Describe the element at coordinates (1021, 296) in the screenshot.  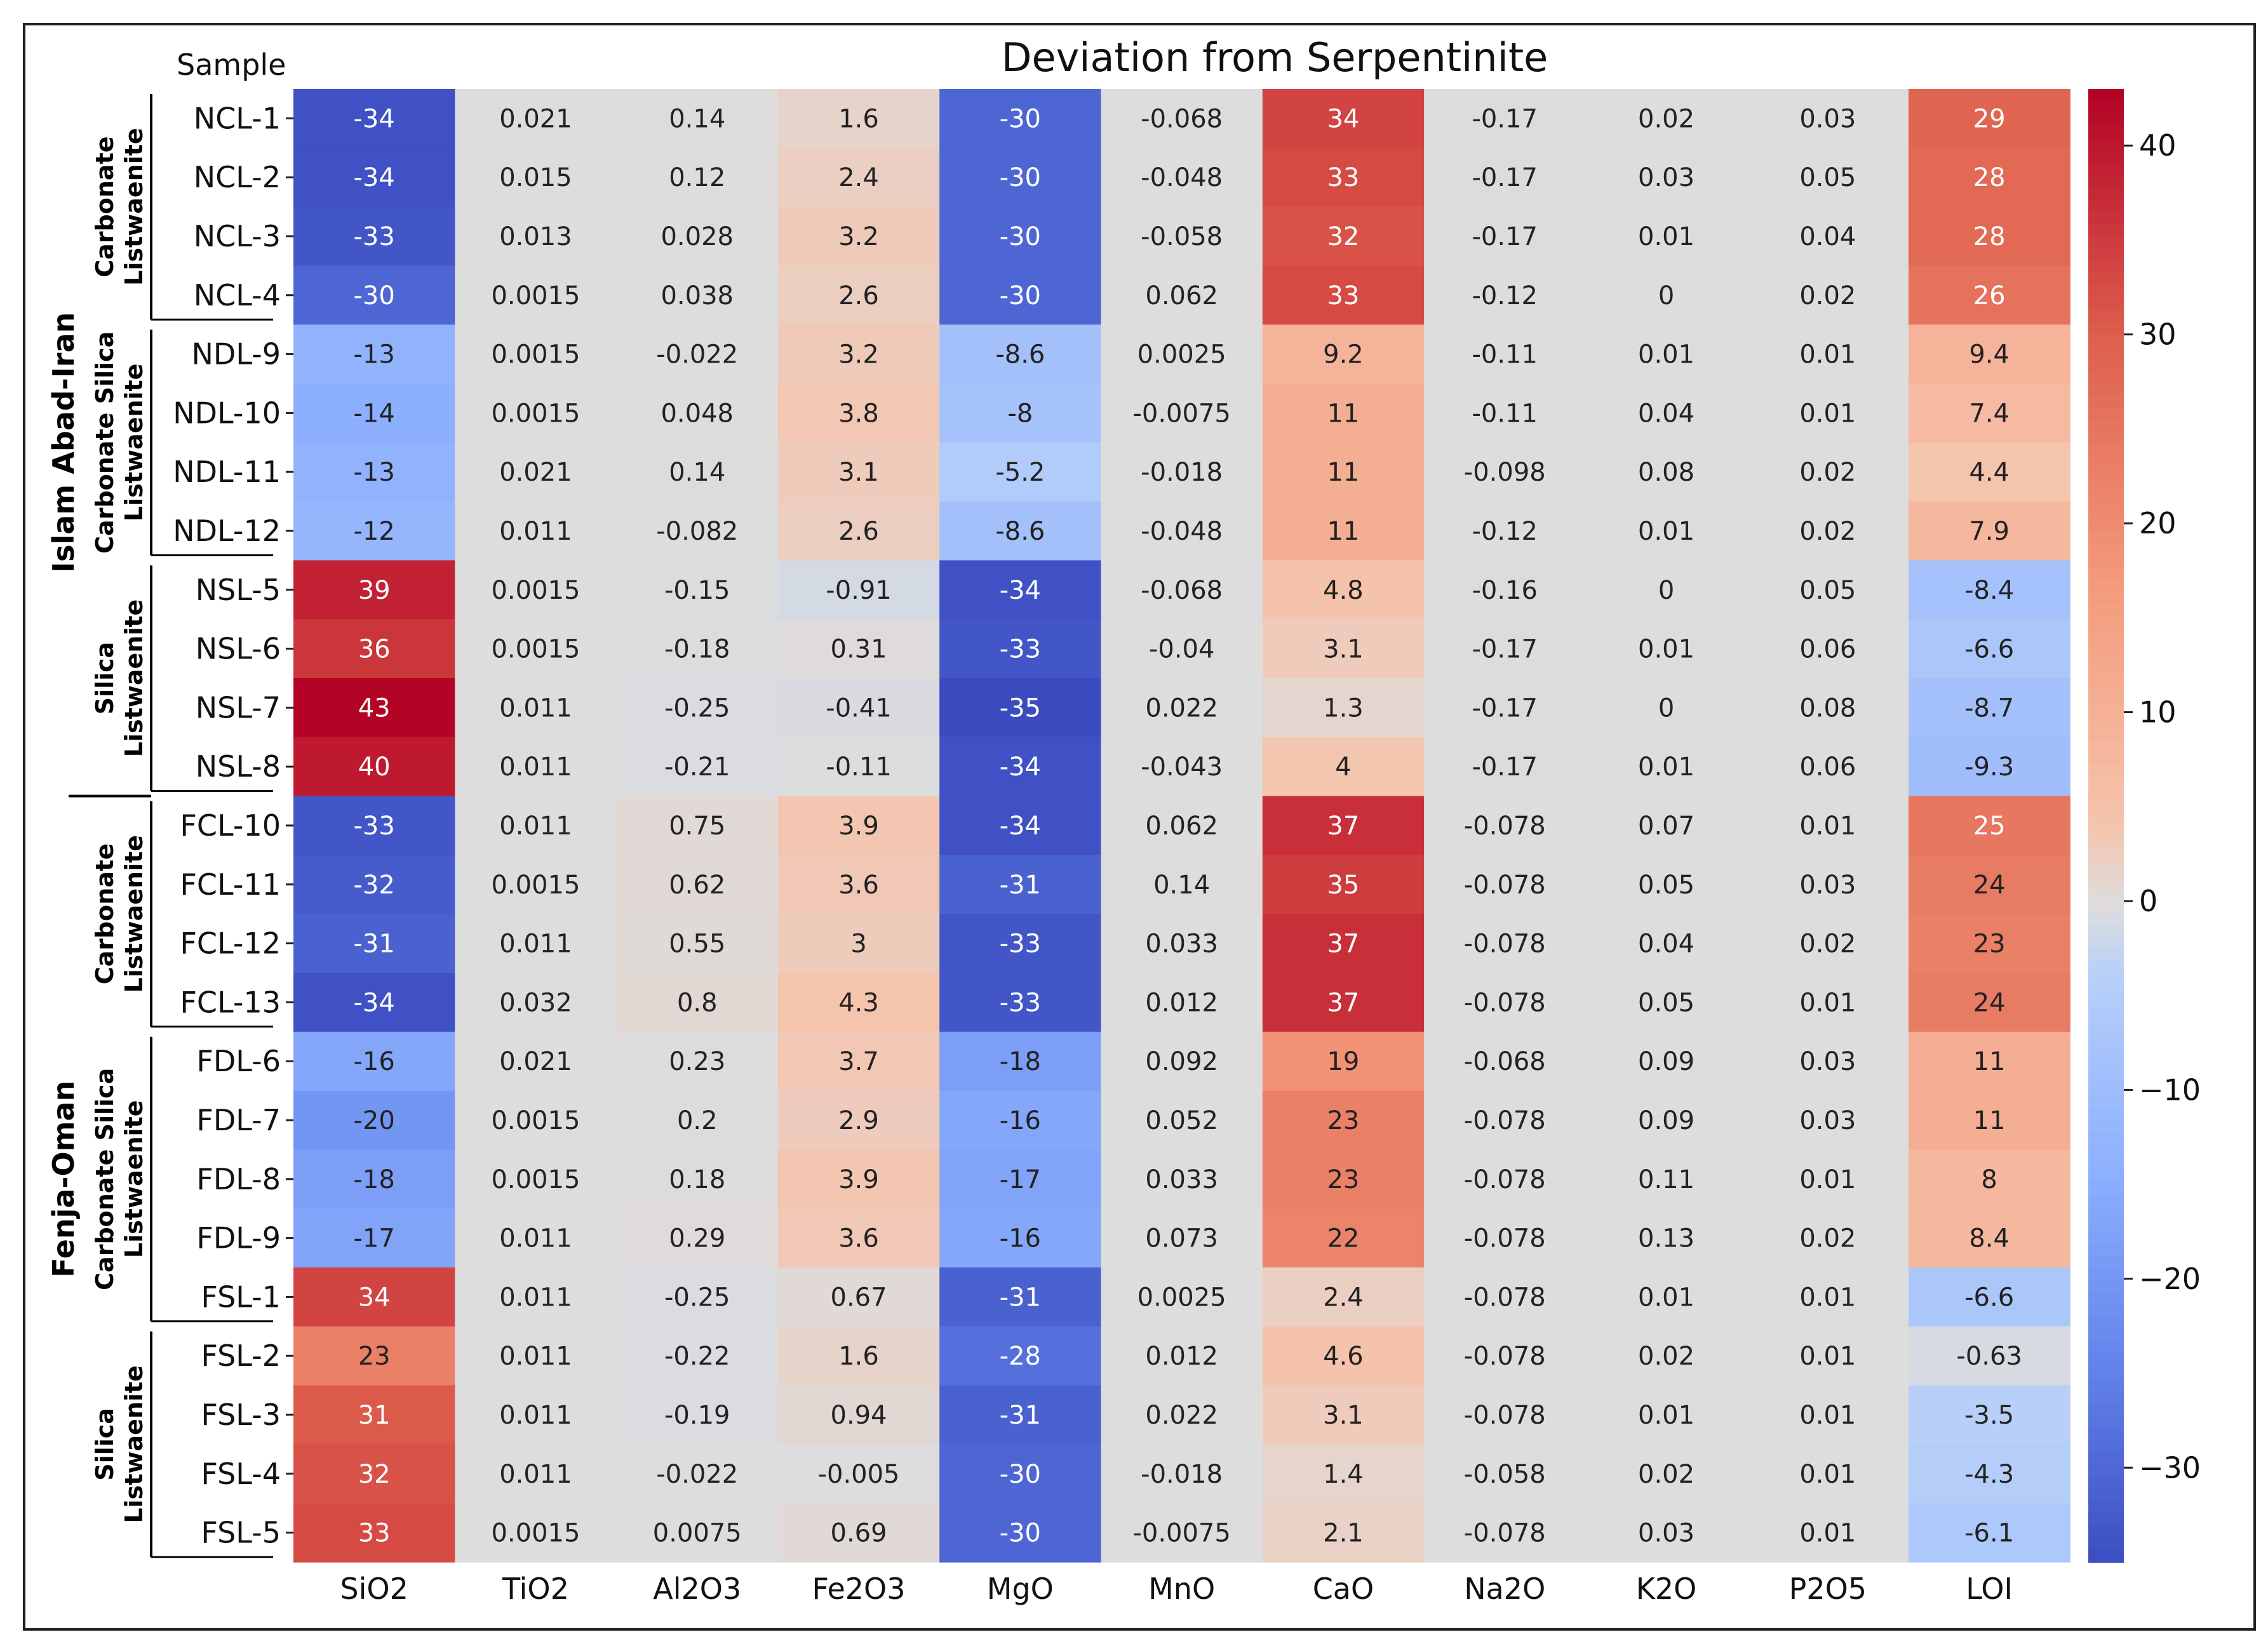
I see `cell-value-label: -30` at that location.